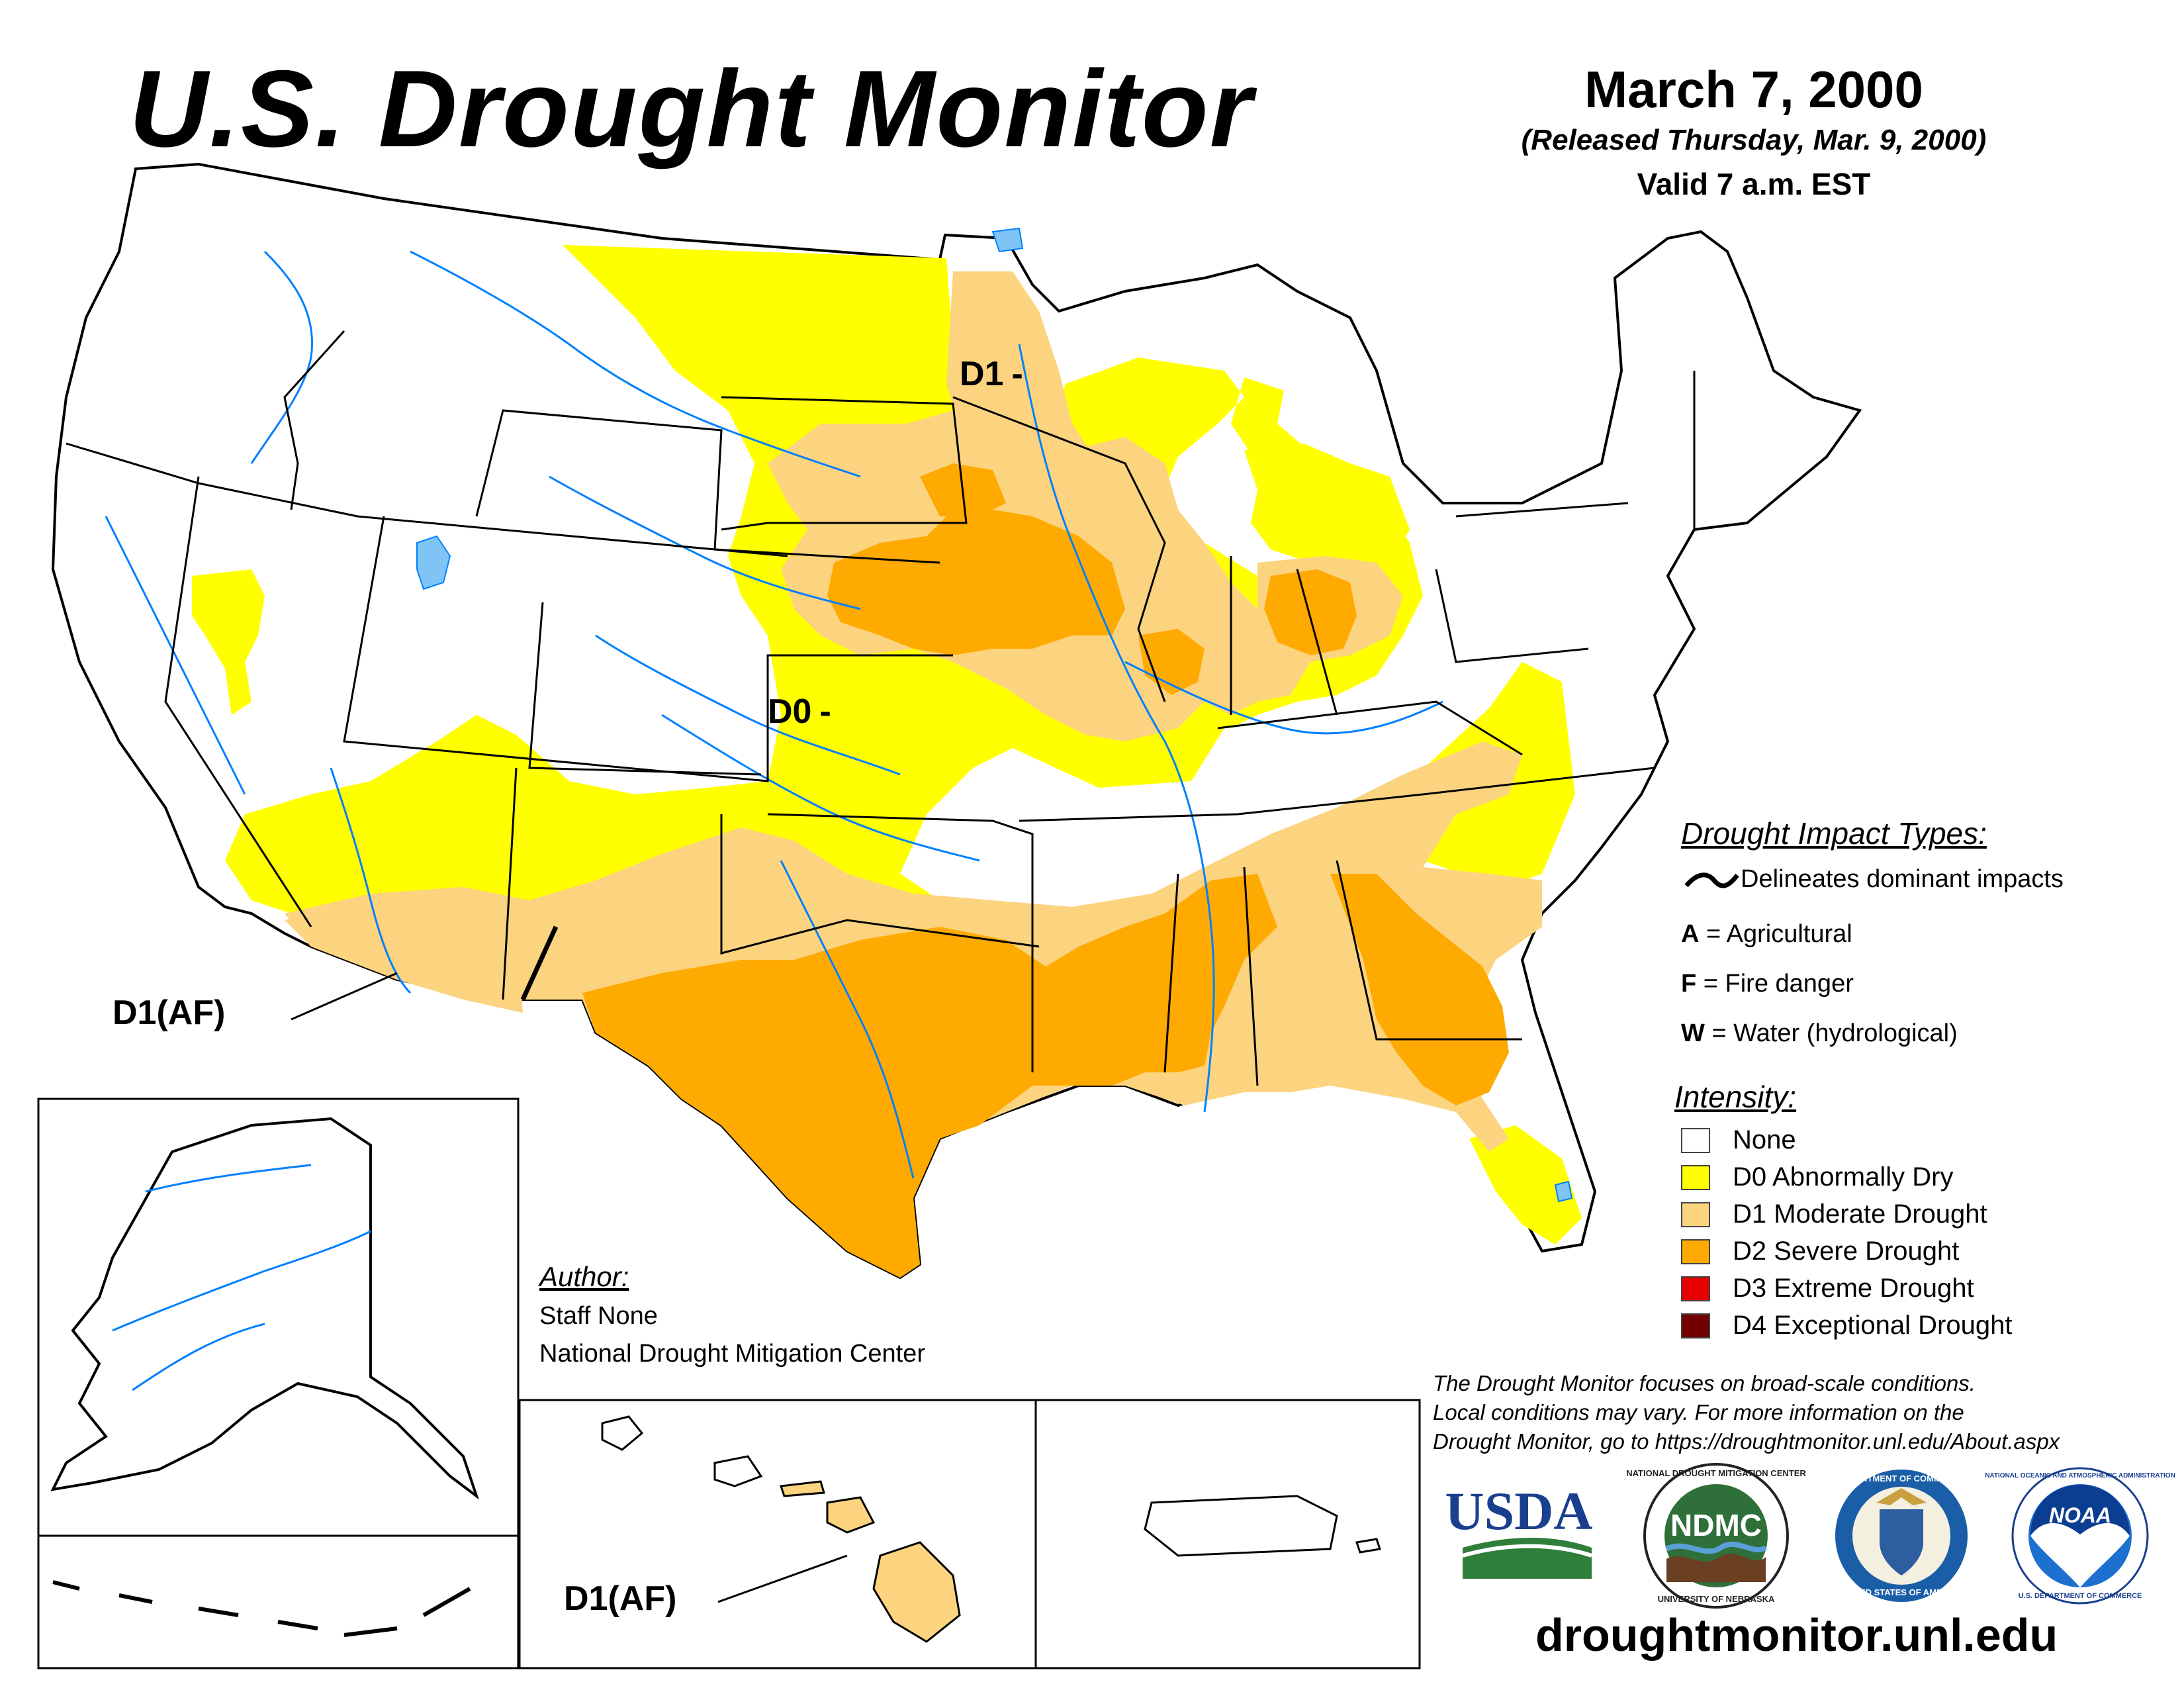 This screenshot has width=2184, height=1688. I want to click on d0-lower-michigan, so click(1327, 506).